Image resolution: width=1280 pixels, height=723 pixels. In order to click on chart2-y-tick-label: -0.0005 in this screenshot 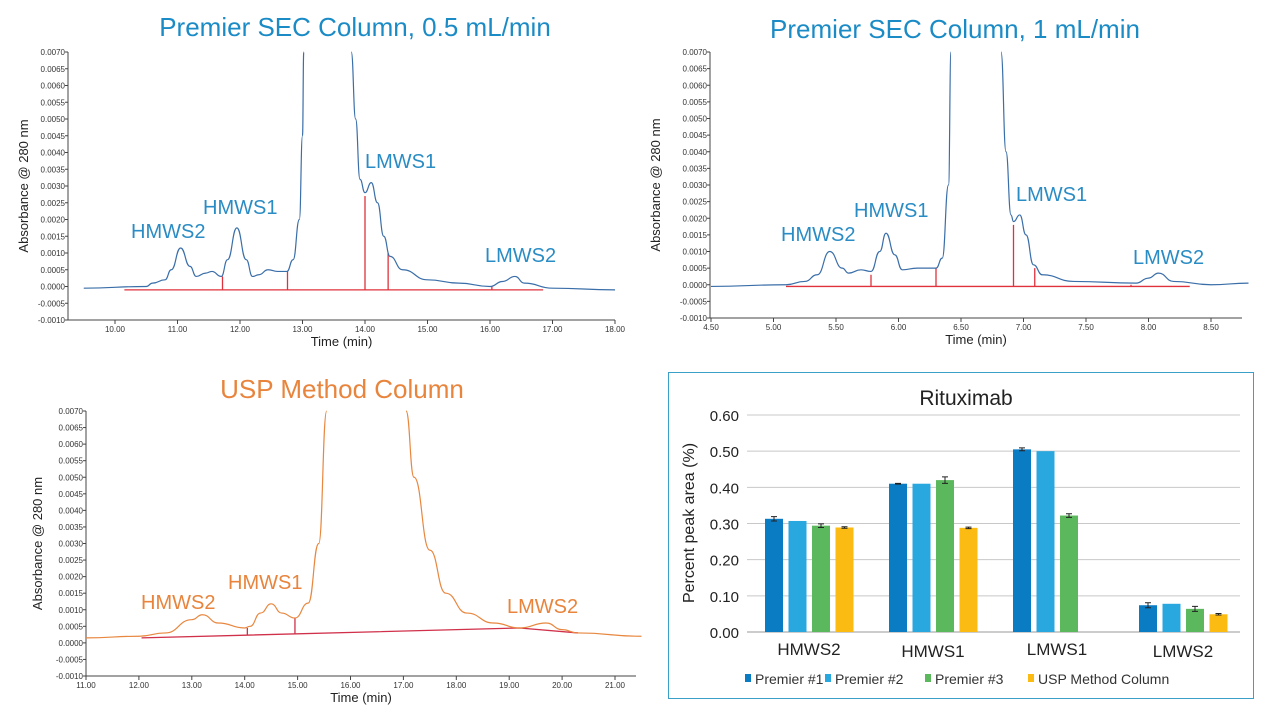, I will do `click(694, 301)`.